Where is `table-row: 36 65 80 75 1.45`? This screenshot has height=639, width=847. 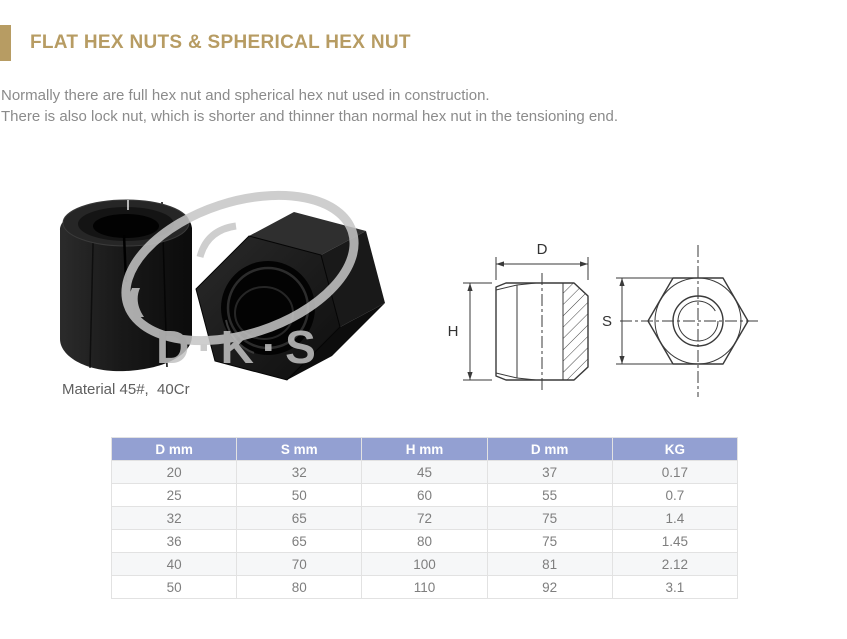
table-row: 36 65 80 75 1.45 is located at coordinates (424, 541).